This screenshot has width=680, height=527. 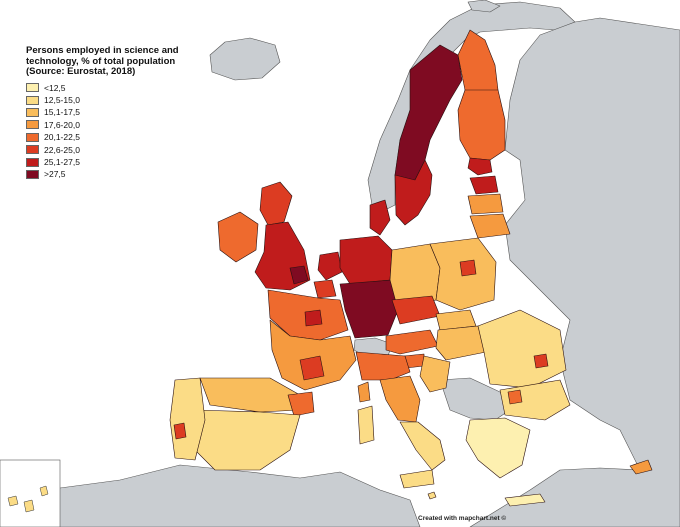 What do you see at coordinates (247, 440) in the screenshot?
I see `region-spain-south` at bounding box center [247, 440].